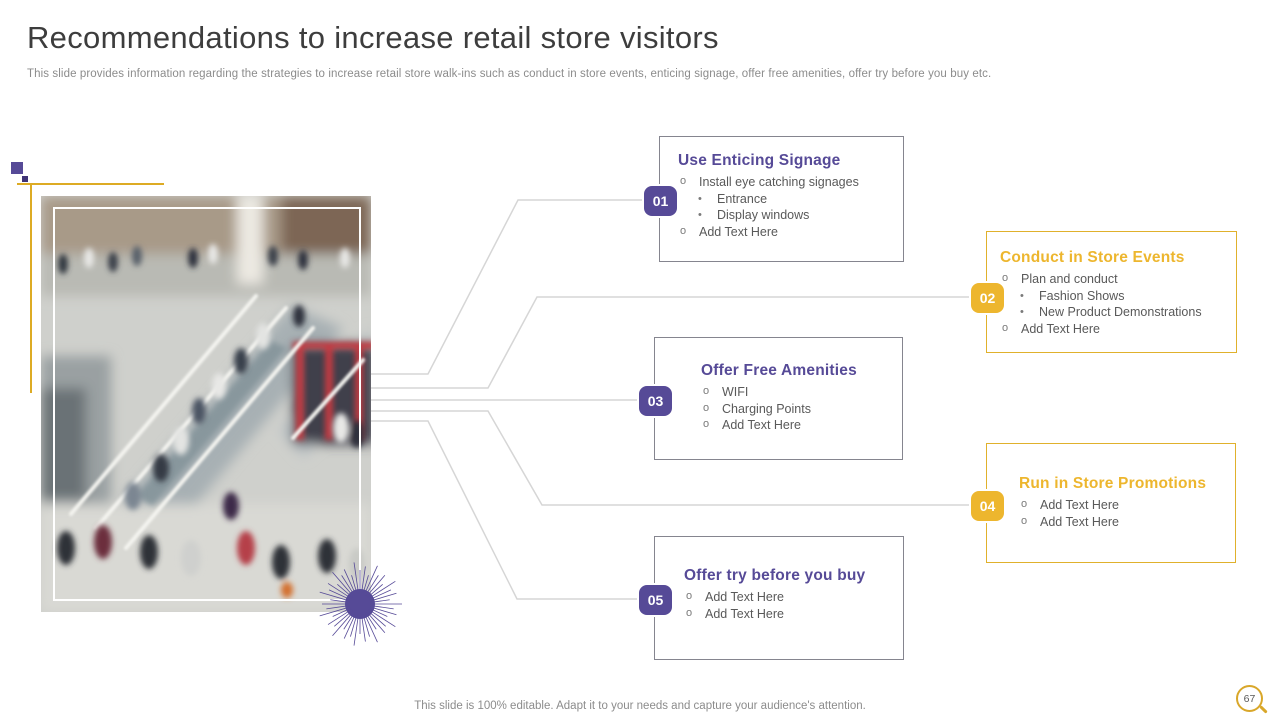 The height and width of the screenshot is (720, 1280). Describe the element at coordinates (987, 506) in the screenshot. I see `card-number-badge: 04` at that location.